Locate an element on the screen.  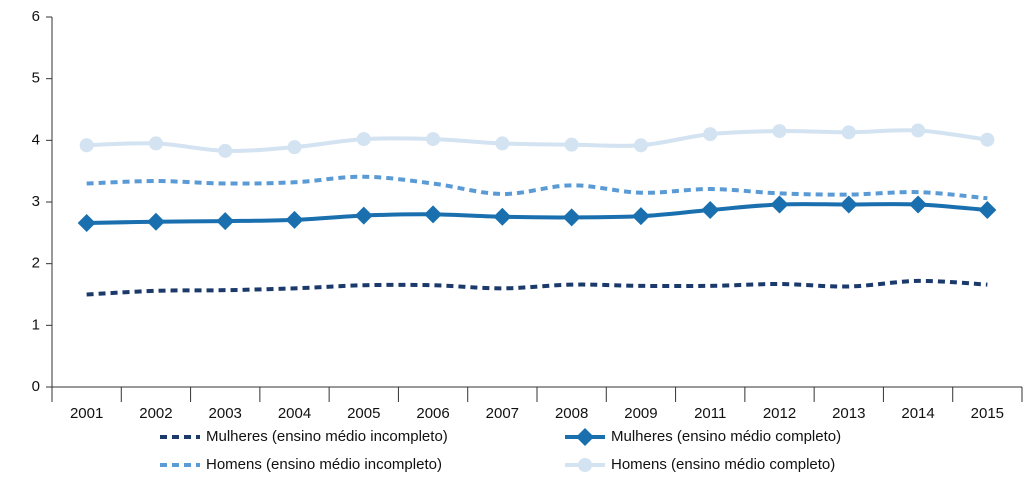
x-tick-label: 2011 is located at coordinates (710, 413).